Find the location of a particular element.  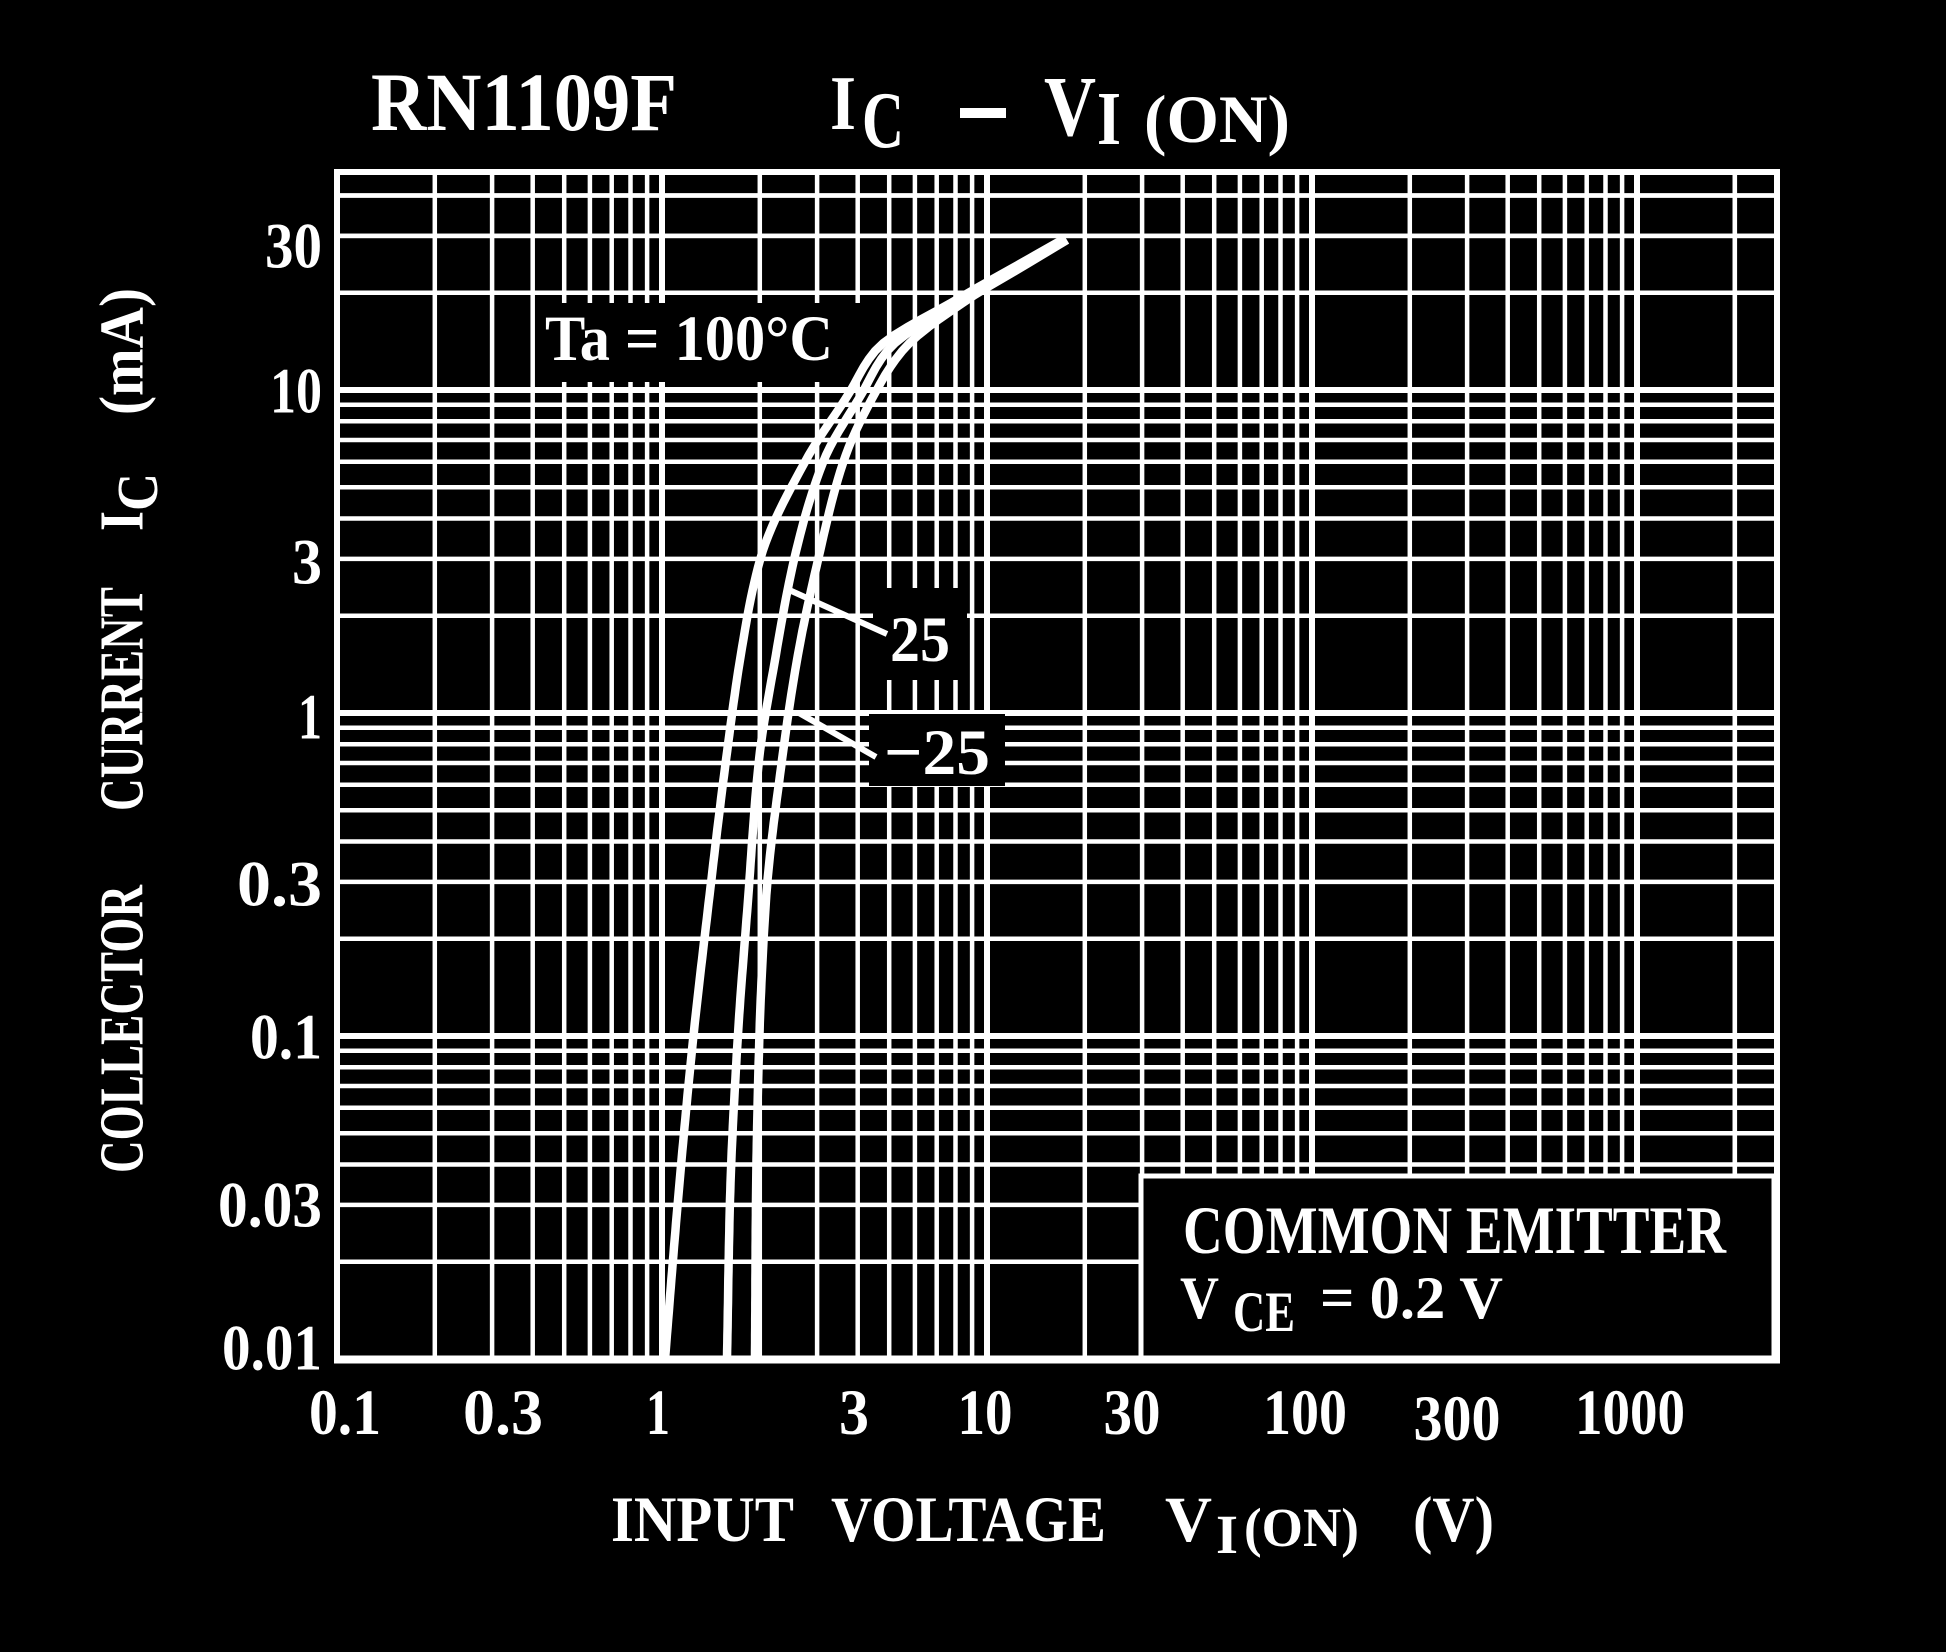

svg-text: (mA) is located at coordinates (123, 351).